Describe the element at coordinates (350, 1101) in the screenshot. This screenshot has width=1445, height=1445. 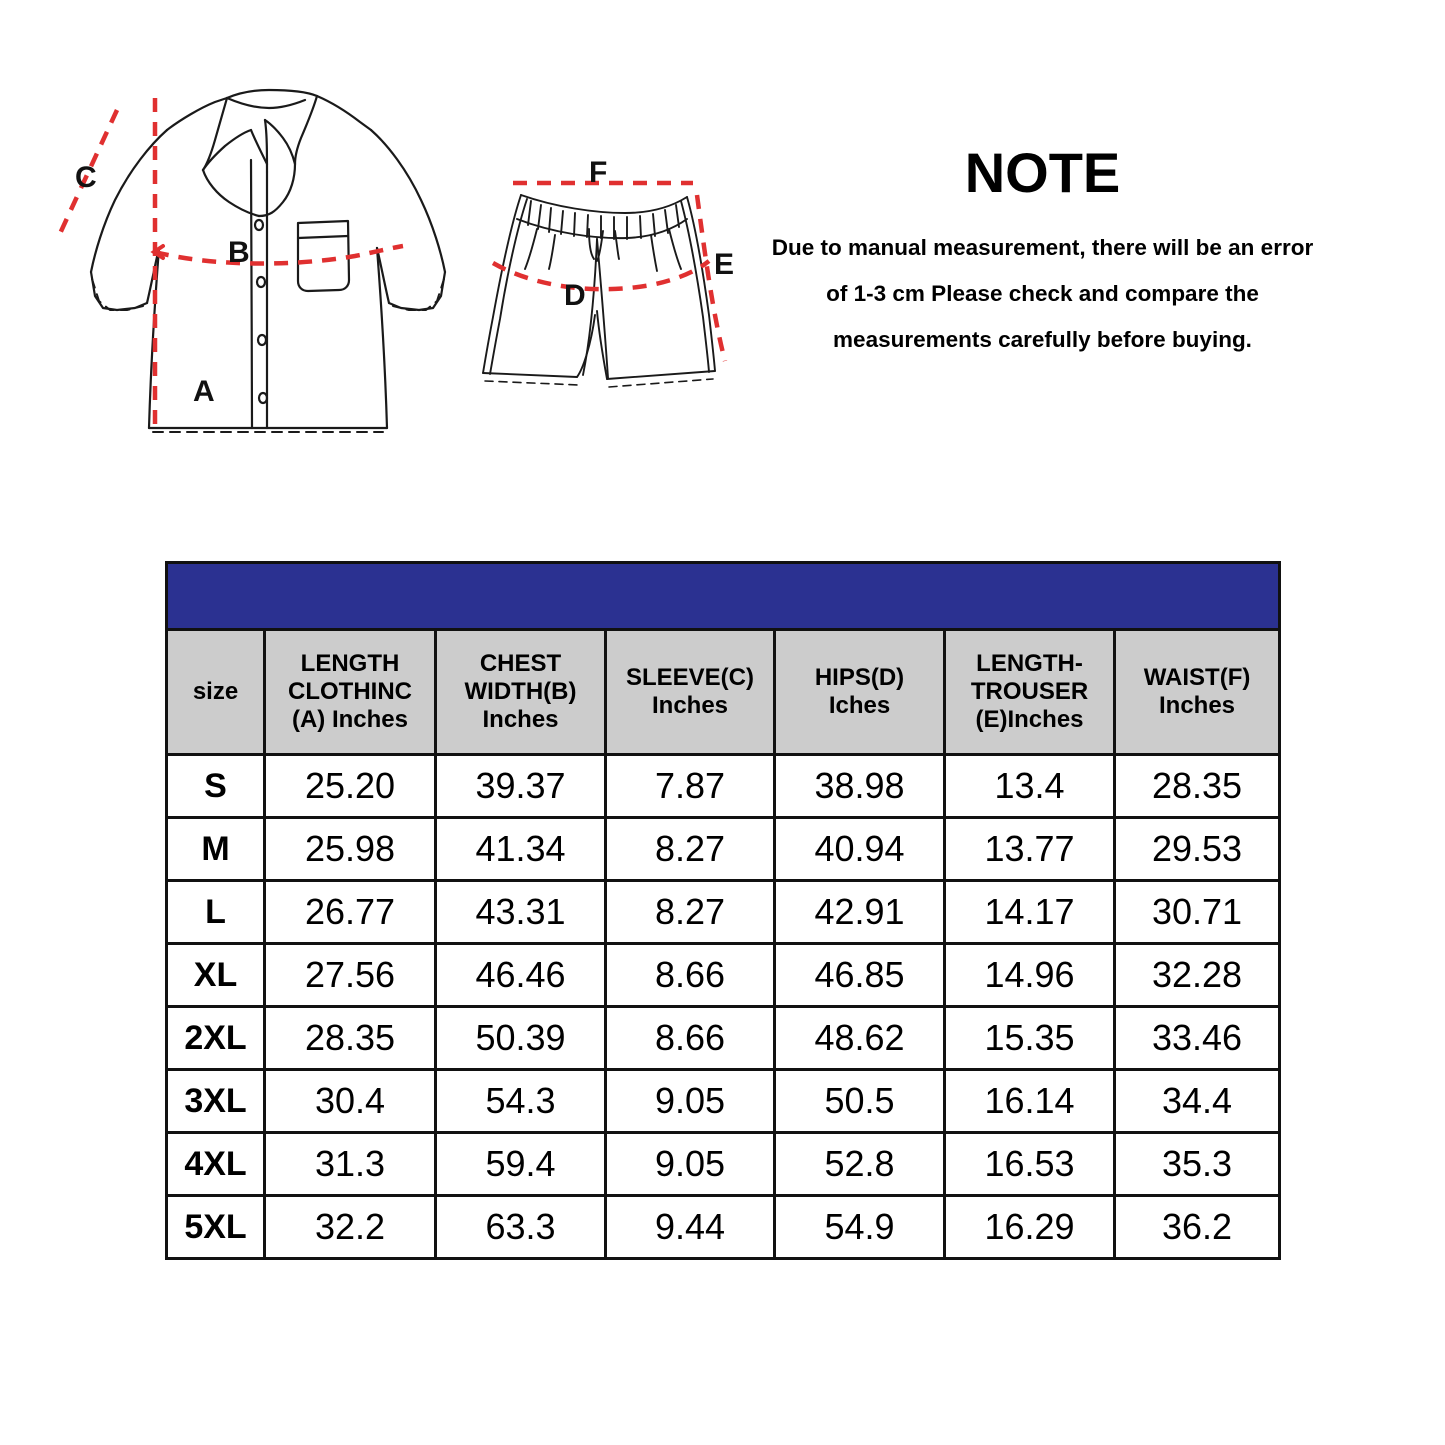
I see `value-cell-length-clothing-a: 30.4` at that location.